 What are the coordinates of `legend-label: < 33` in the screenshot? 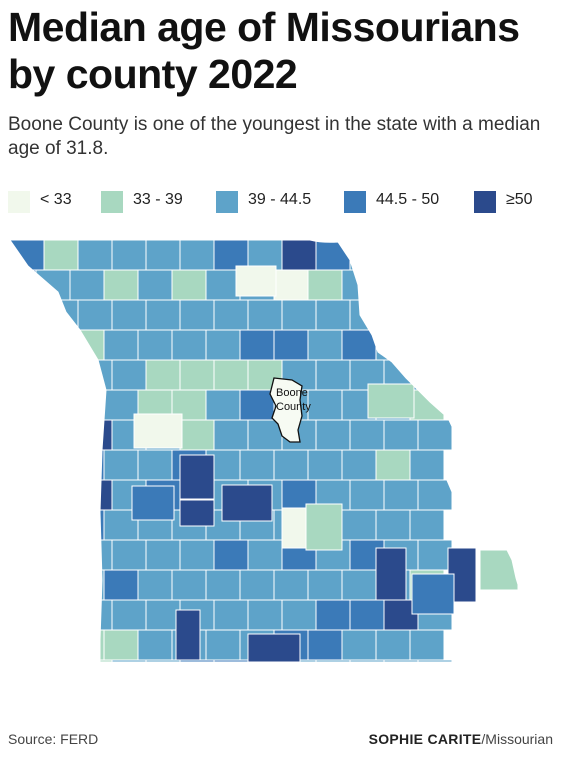 It's located at (56, 199).